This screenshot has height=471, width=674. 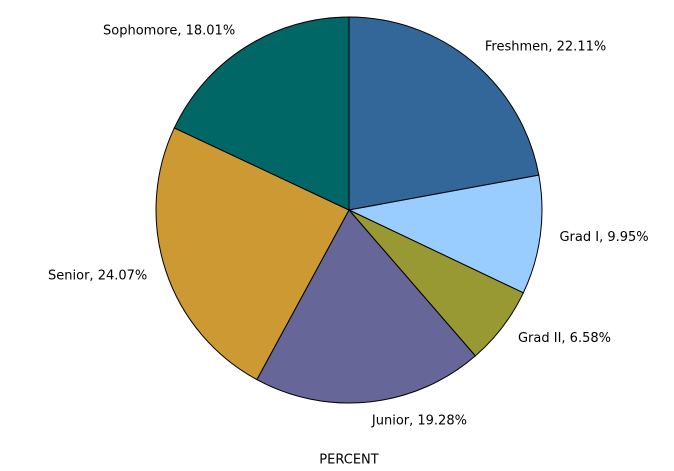 What do you see at coordinates (545, 46) in the screenshot?
I see `slice-label: Freshmen, 22.11%` at bounding box center [545, 46].